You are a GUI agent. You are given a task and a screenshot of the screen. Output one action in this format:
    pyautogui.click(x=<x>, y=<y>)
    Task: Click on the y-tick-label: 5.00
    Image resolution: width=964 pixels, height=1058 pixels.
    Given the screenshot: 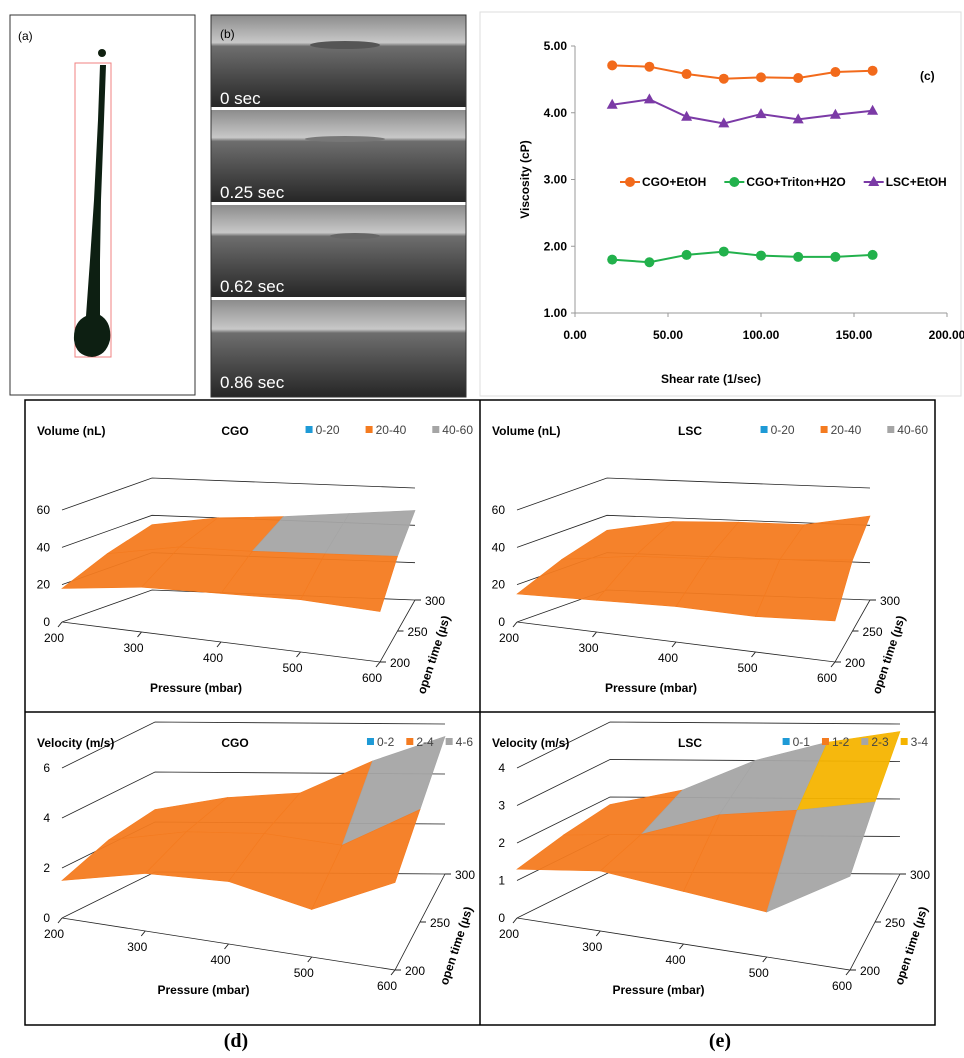 What is the action you would take?
    pyautogui.click(x=556, y=46)
    